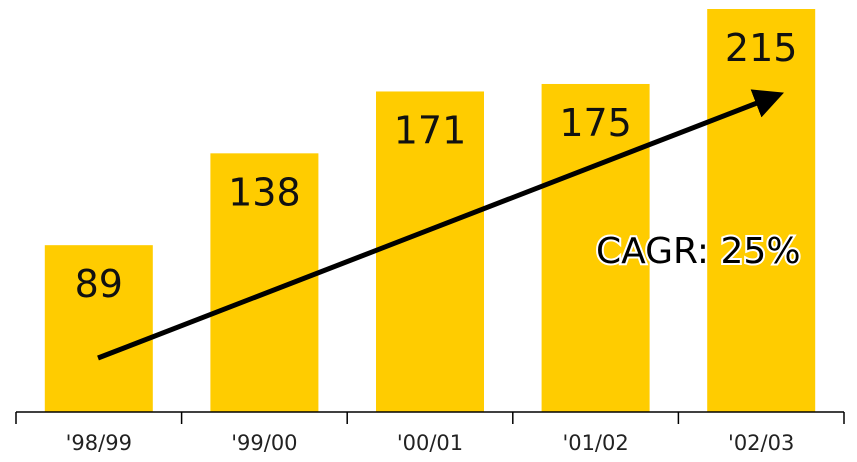  I want to click on x-tick-label-3: '01/02, so click(595, 443).